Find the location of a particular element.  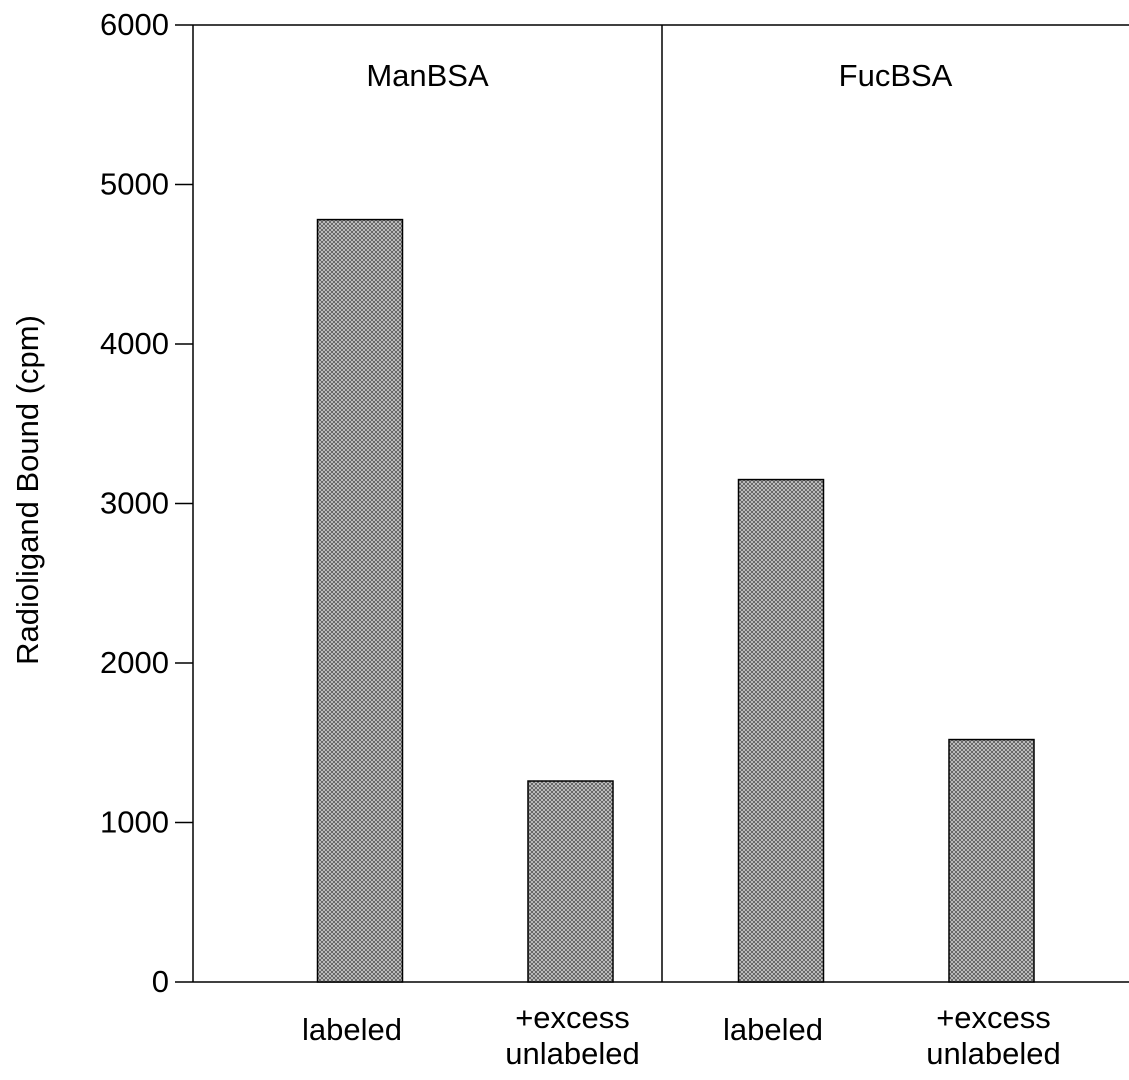

y-tick-label: 3000 is located at coordinates (134, 503).